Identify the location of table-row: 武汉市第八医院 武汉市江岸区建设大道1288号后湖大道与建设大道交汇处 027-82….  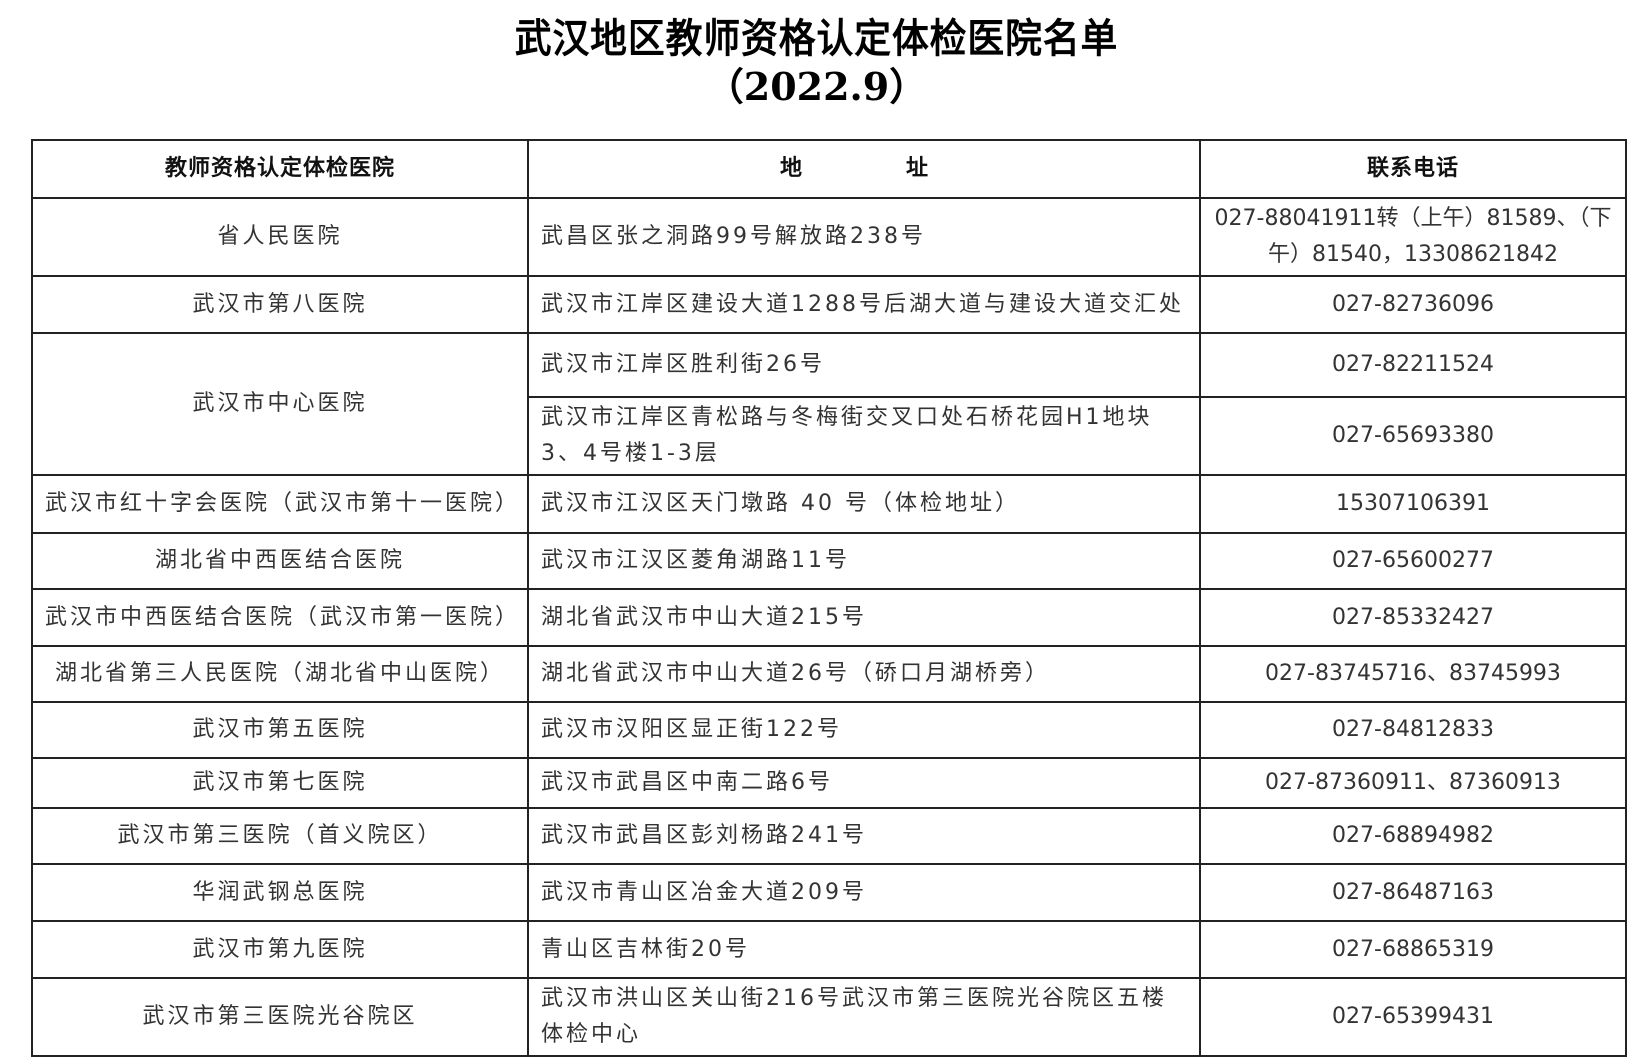
(829, 304).